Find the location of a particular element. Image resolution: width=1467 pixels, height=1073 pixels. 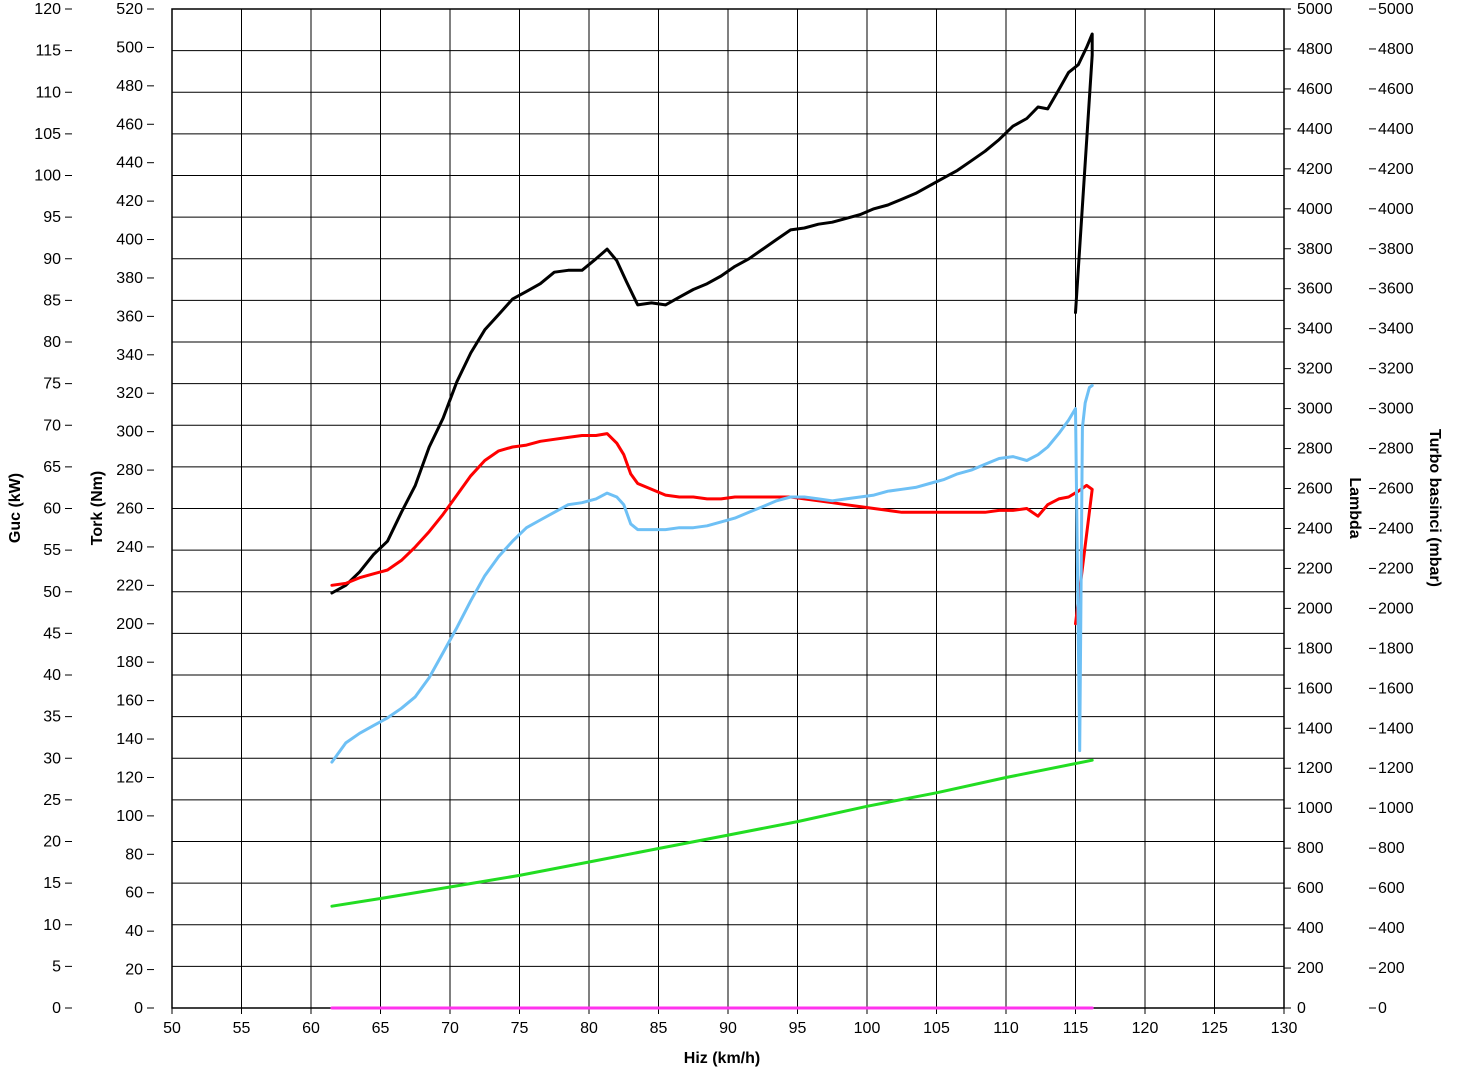

power-tick-label: 105 is located at coordinates (47, 134).